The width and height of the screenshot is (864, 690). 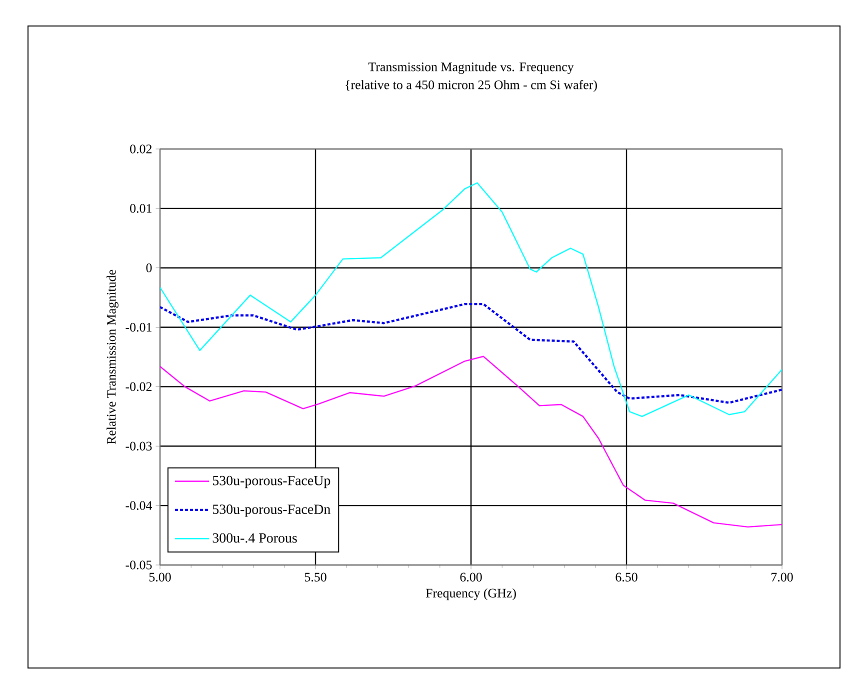 I want to click on y-axis-title: Relative Transmission Magnitude, so click(x=112, y=357).